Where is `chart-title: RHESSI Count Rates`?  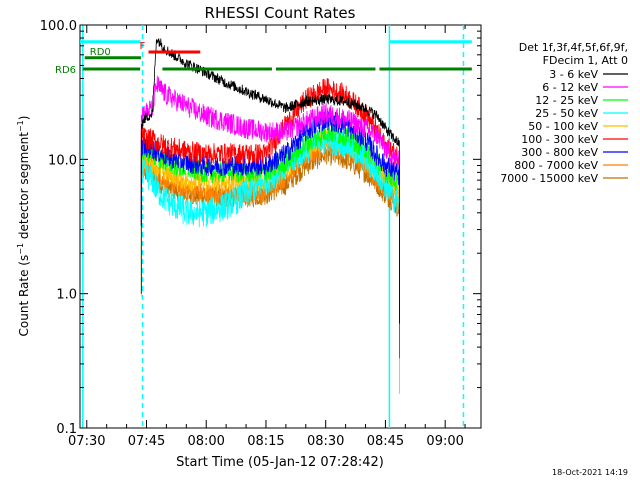 chart-title: RHESSI Count Rates is located at coordinates (280, 13).